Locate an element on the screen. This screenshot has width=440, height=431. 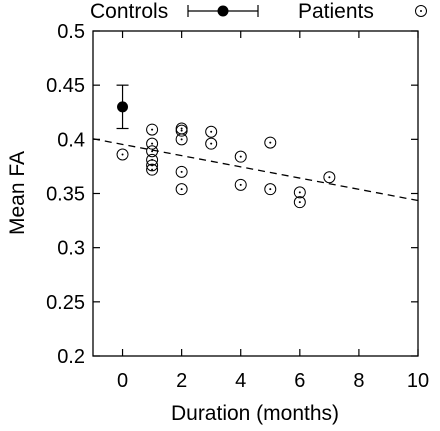
y-tick-label: 0.4 is located at coordinates (71, 140).